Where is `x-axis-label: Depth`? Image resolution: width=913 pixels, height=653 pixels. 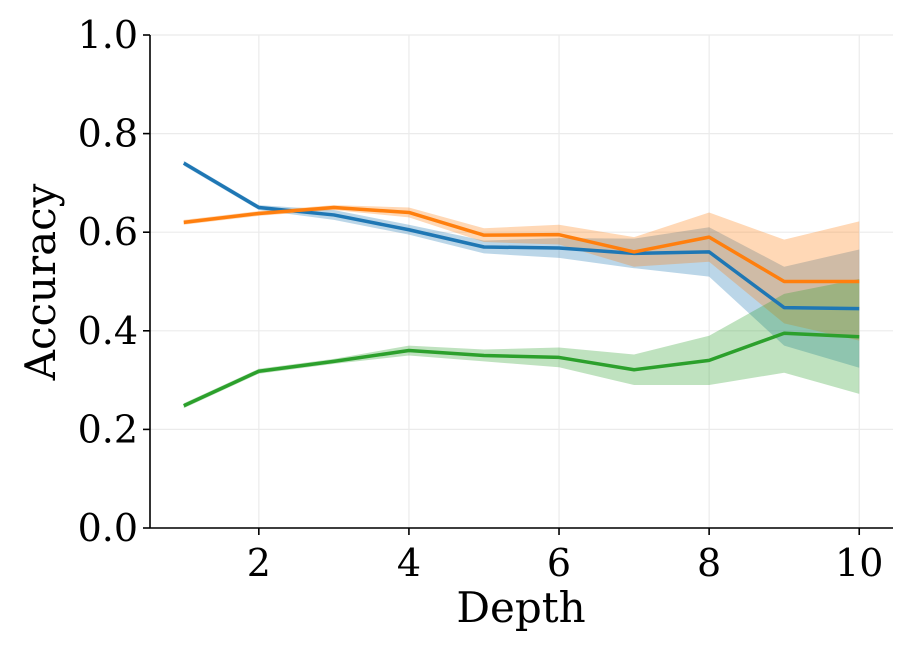 x-axis-label: Depth is located at coordinates (520, 607).